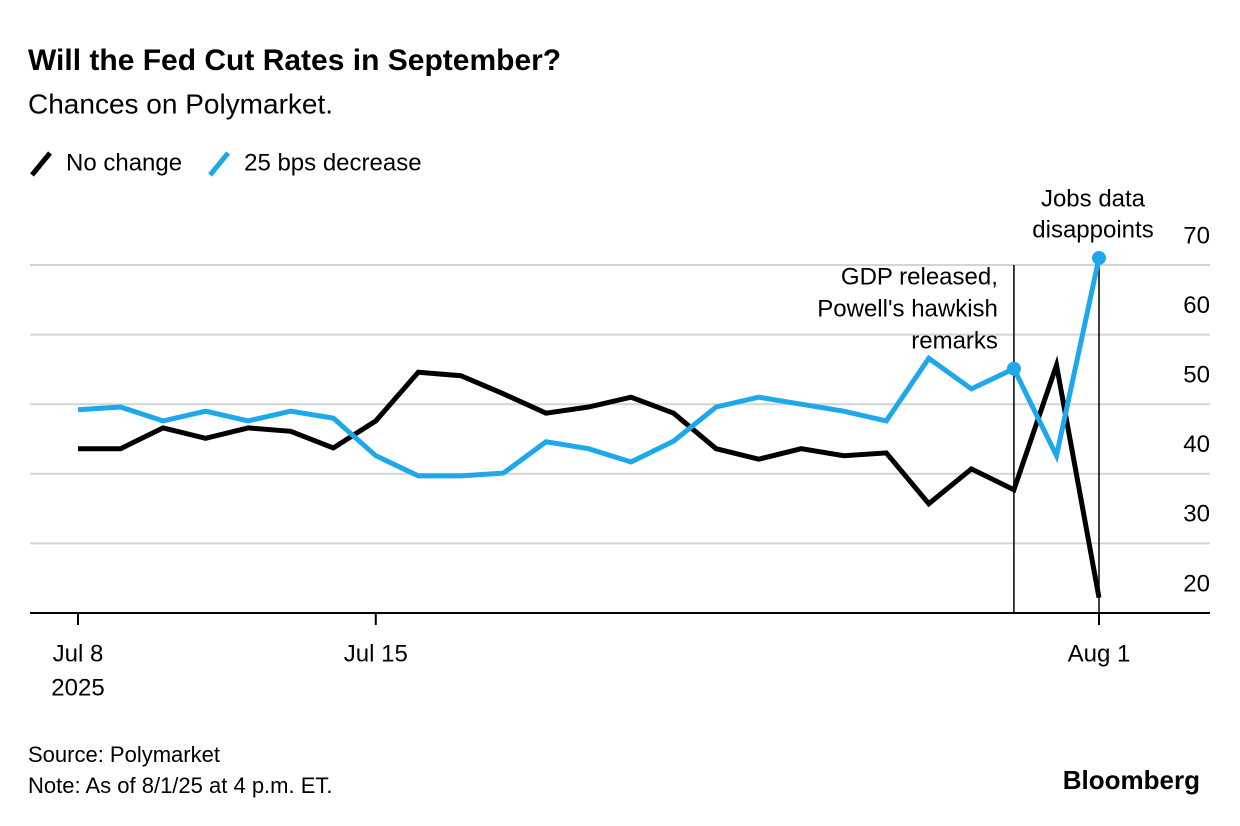  What do you see at coordinates (78, 653) in the screenshot?
I see `x-tick-label: Jul 8` at bounding box center [78, 653].